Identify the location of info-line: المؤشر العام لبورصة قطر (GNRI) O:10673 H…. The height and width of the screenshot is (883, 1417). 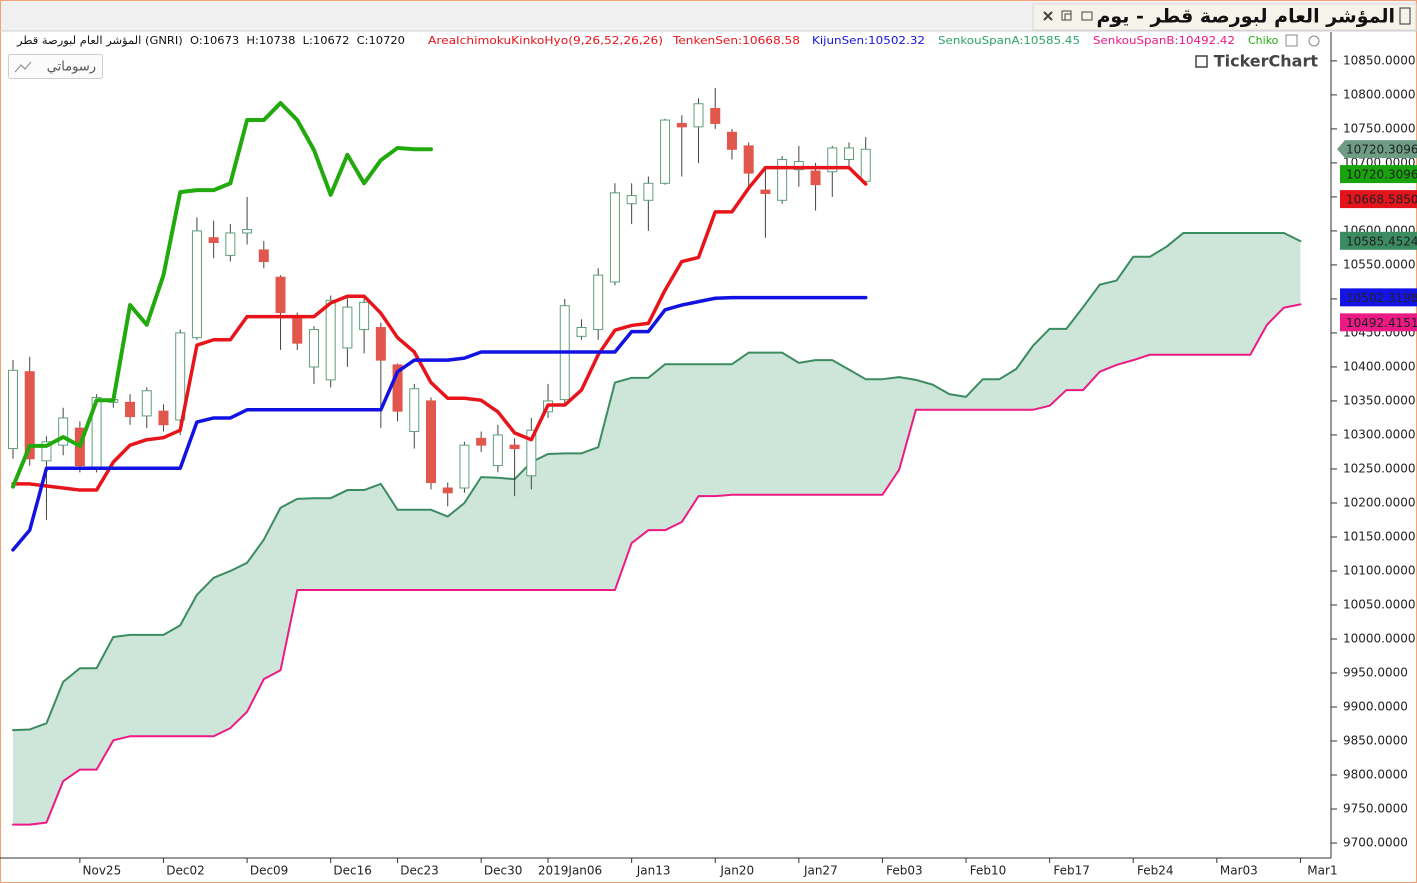
(647, 40).